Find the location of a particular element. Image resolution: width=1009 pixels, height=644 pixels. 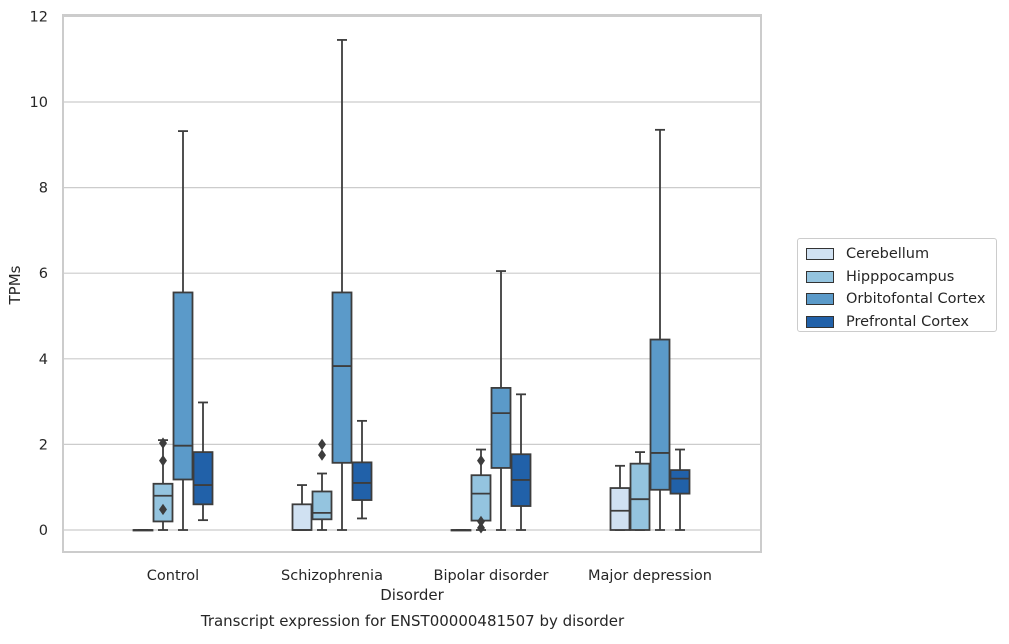

legend-label: Hipppocampus is located at coordinates (900, 276).